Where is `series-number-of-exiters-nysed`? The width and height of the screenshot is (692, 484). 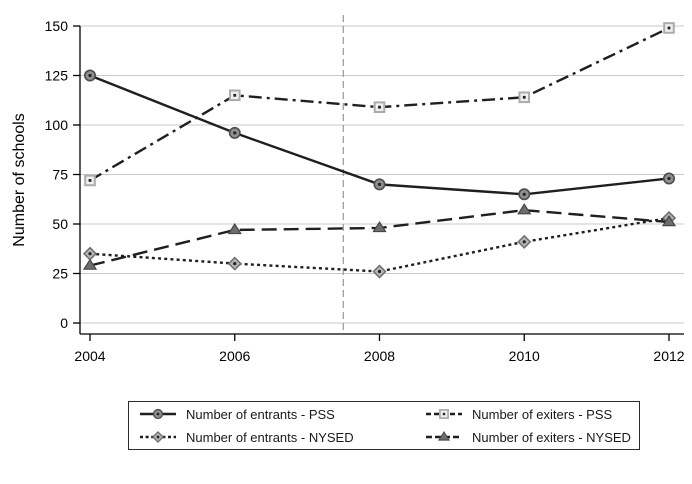 series-number-of-exiters-nysed is located at coordinates (379, 236).